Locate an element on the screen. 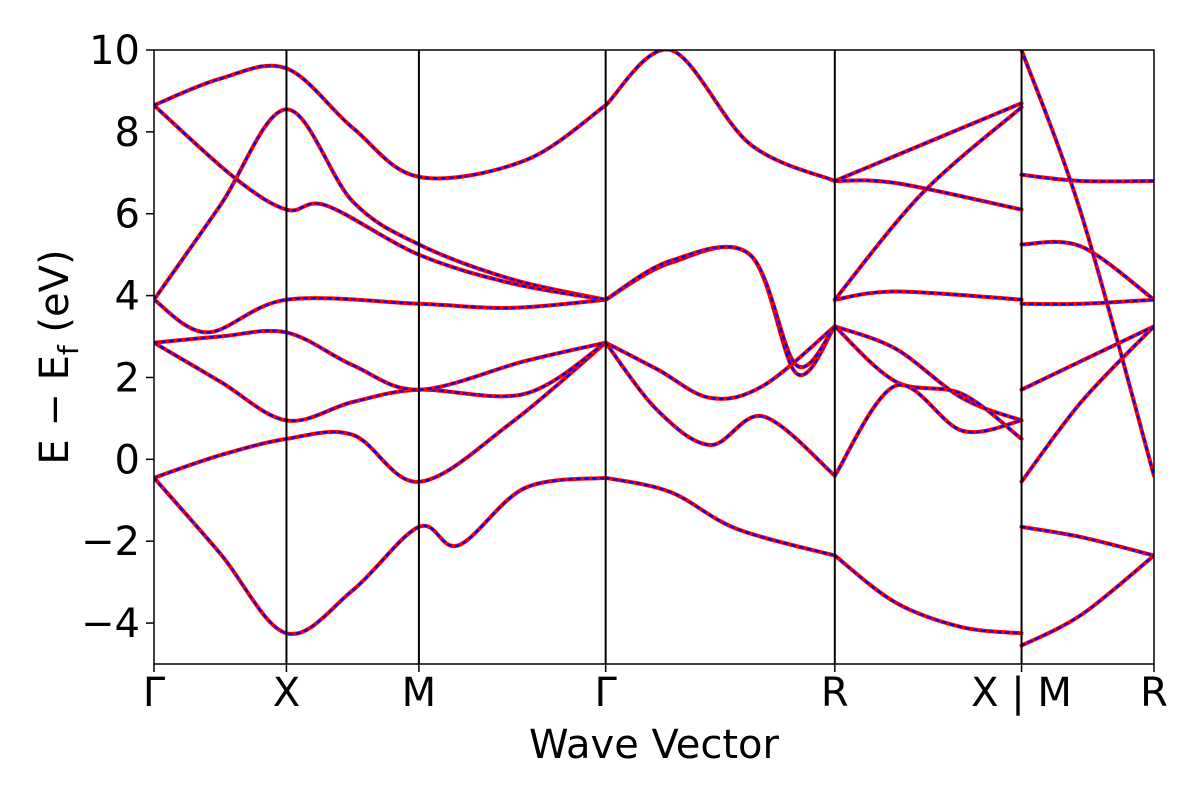  band-1-red-line is located at coordinates (381, 412).